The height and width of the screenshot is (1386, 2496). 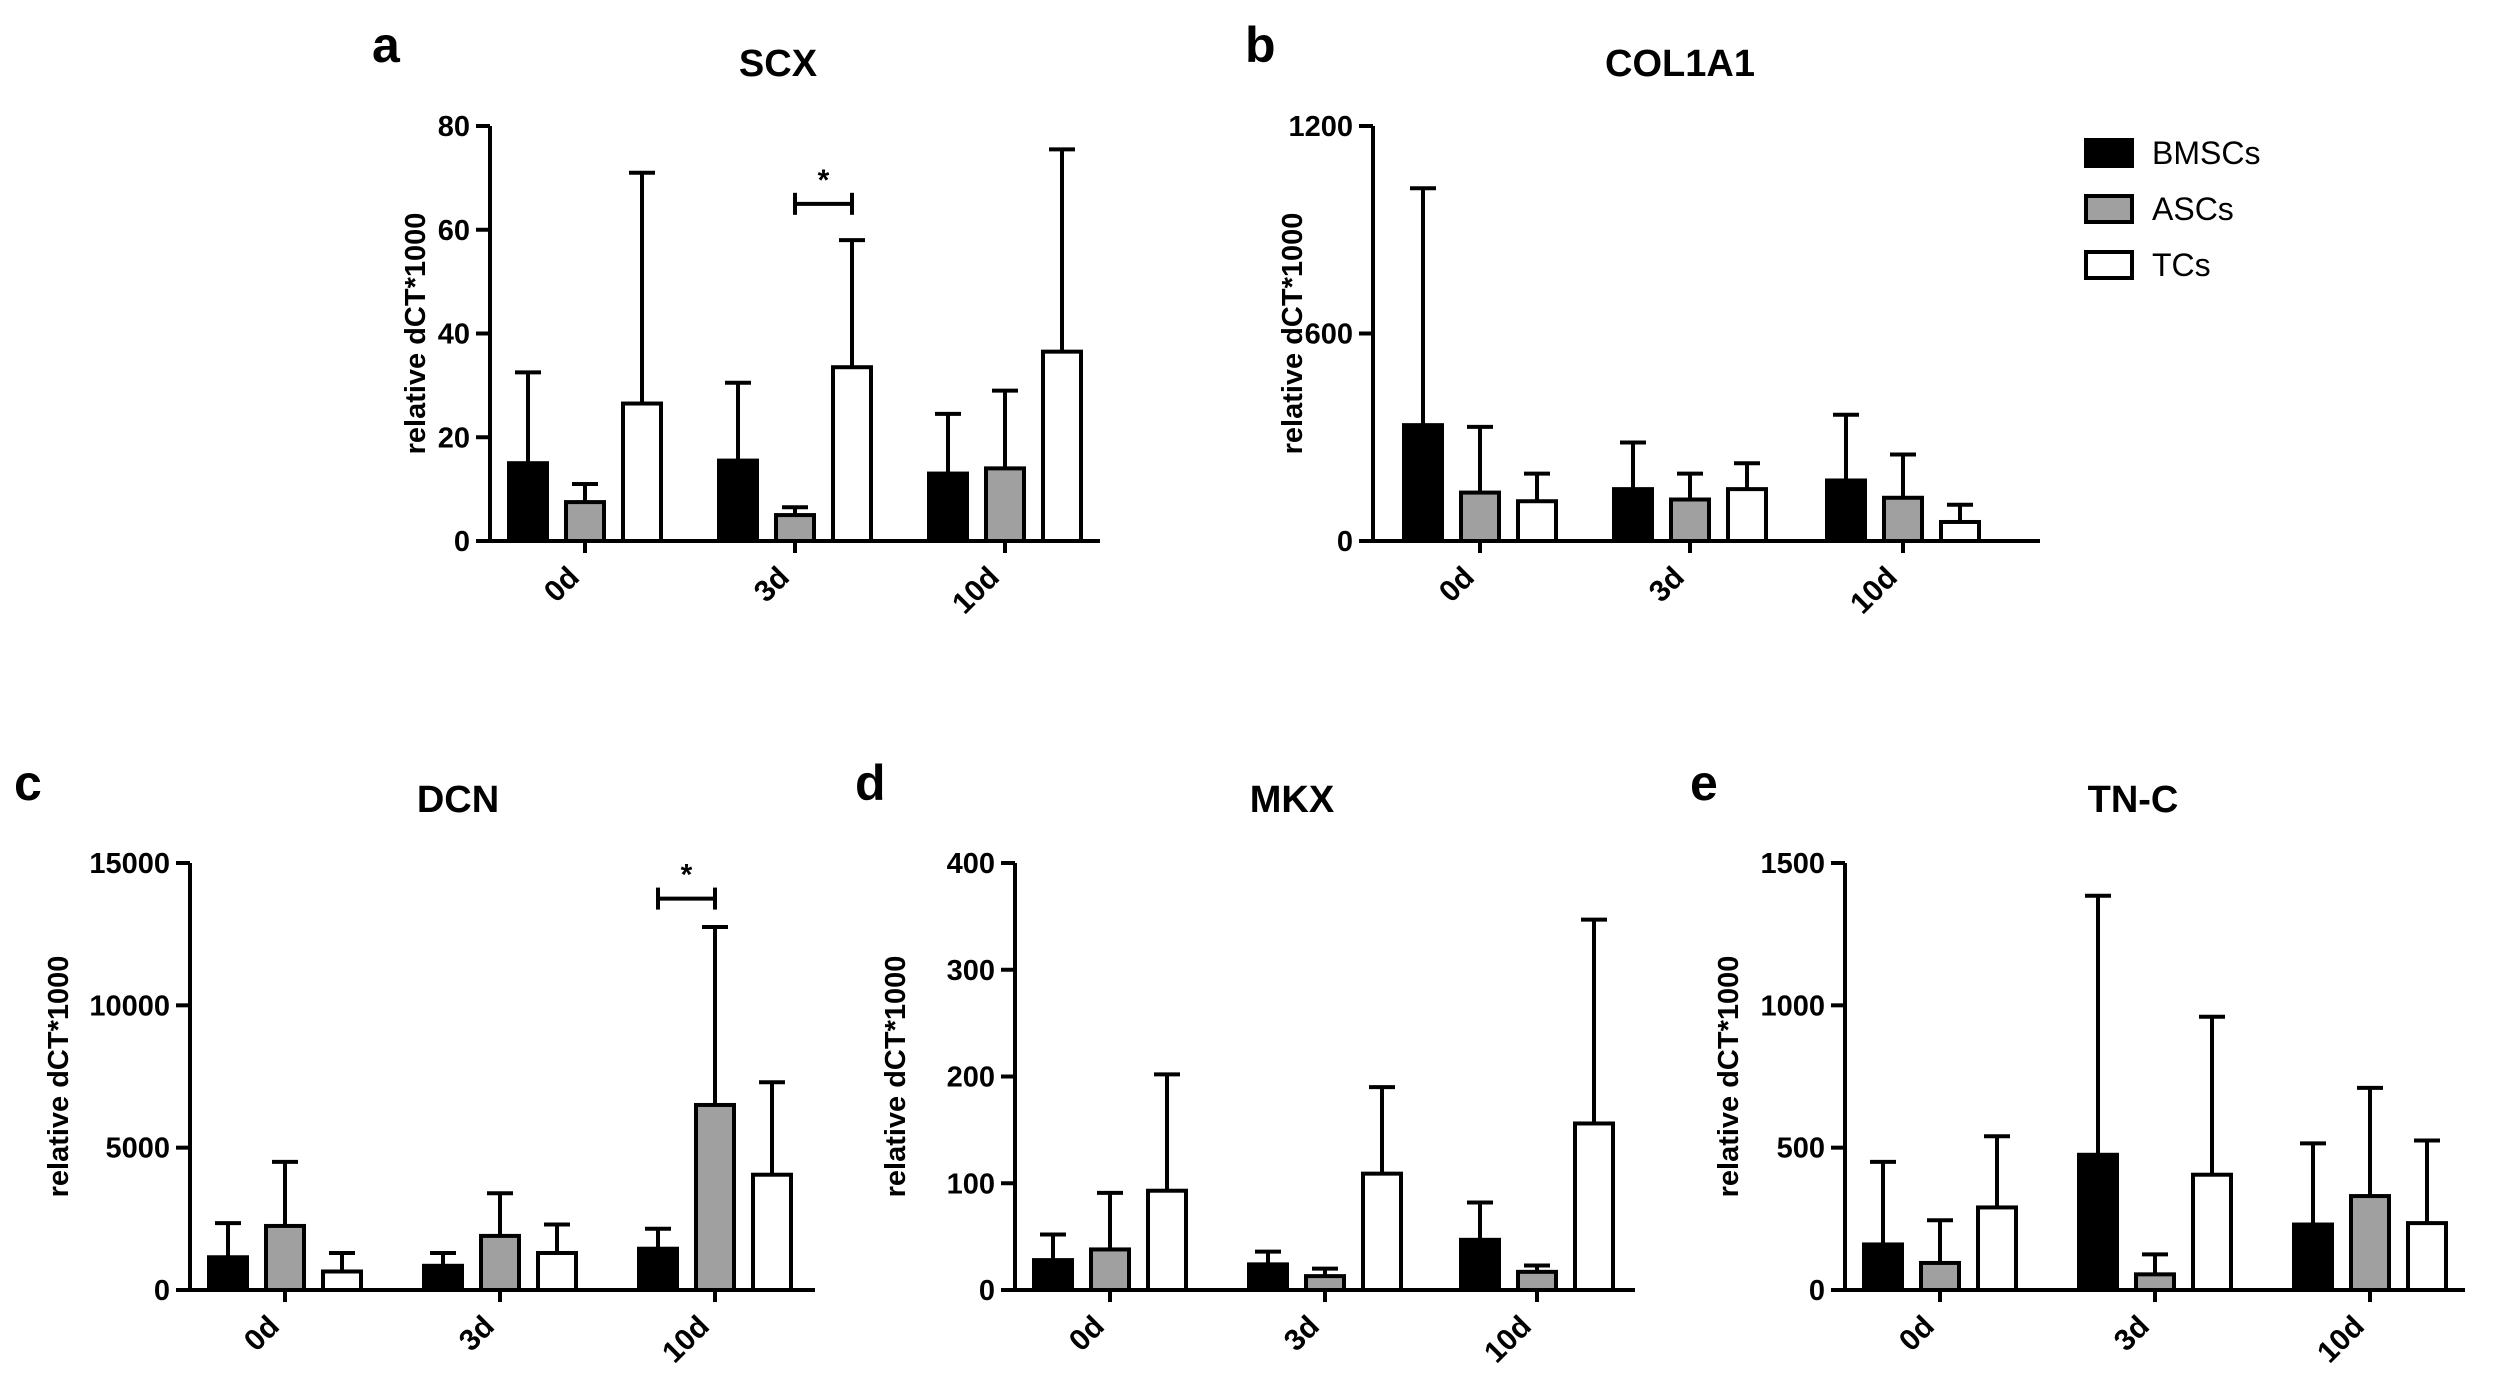 I want to click on y-tick-label: 1500, so click(x=1792, y=864).